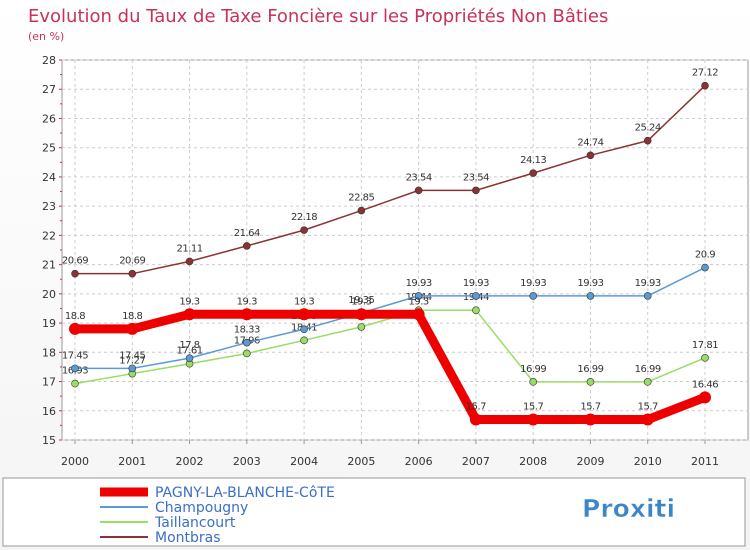 The image size is (750, 550). What do you see at coordinates (247, 233) in the screenshot?
I see `data-label: 21.64` at bounding box center [247, 233].